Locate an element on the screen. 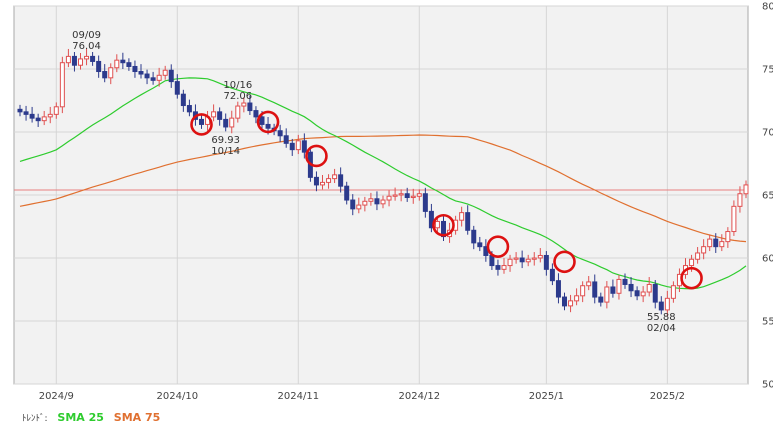 The image size is (773, 426). x-tick-label: 2025/2 is located at coordinates (667, 396).